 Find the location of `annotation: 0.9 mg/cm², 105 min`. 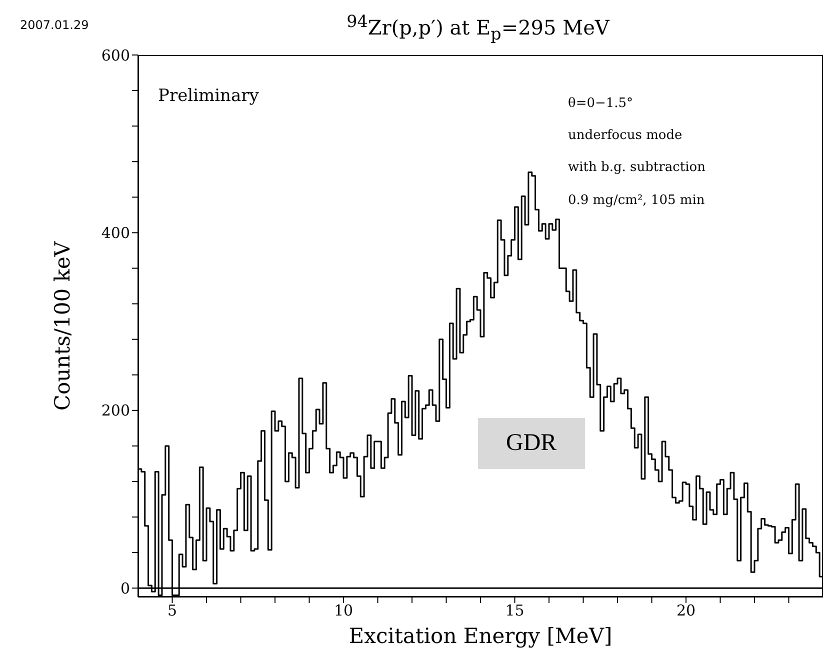

annotation: 0.9 mg/cm², 105 min is located at coordinates (636, 200).